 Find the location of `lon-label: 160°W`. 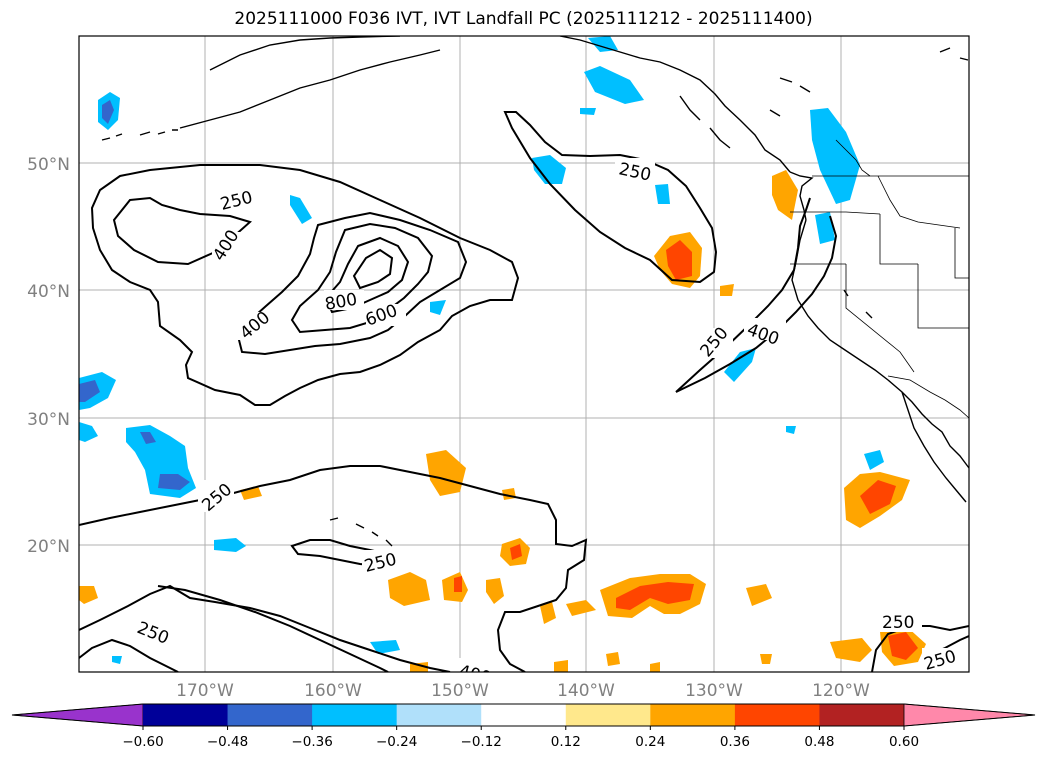

lon-label: 160°W is located at coordinates (333, 691).